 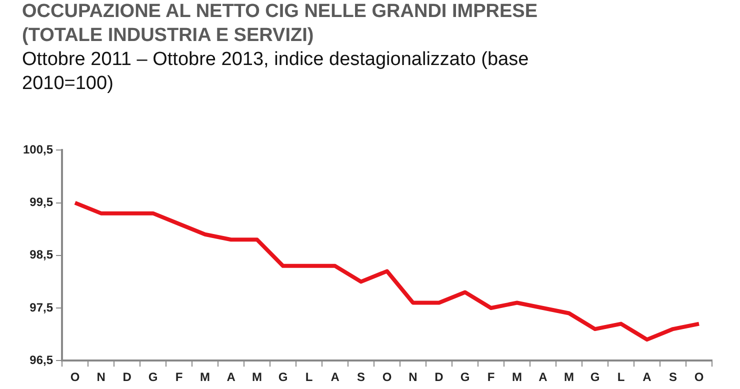 What do you see at coordinates (42, 359) in the screenshot?
I see `y-tick-label: 96,5` at bounding box center [42, 359].